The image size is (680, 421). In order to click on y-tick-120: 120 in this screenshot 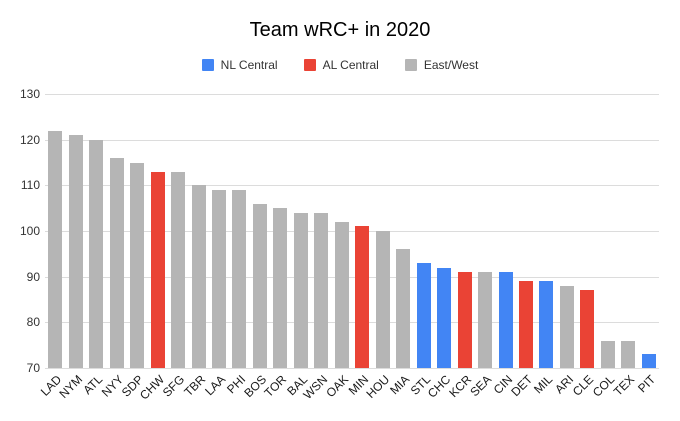, I will do `click(29, 139)`.